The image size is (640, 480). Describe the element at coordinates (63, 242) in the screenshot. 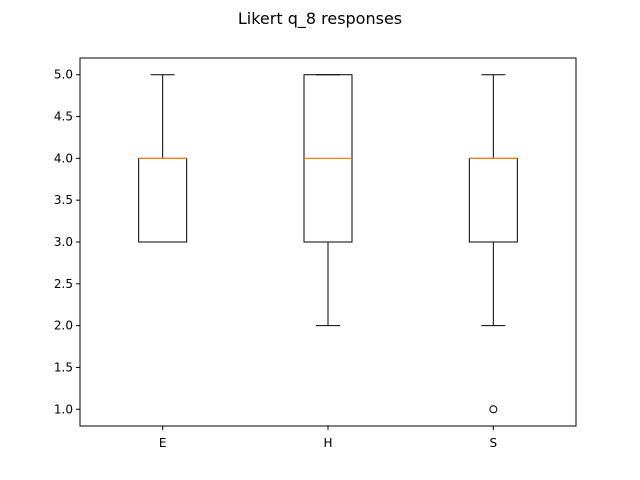

I see `y-tick-label: 3.0` at that location.